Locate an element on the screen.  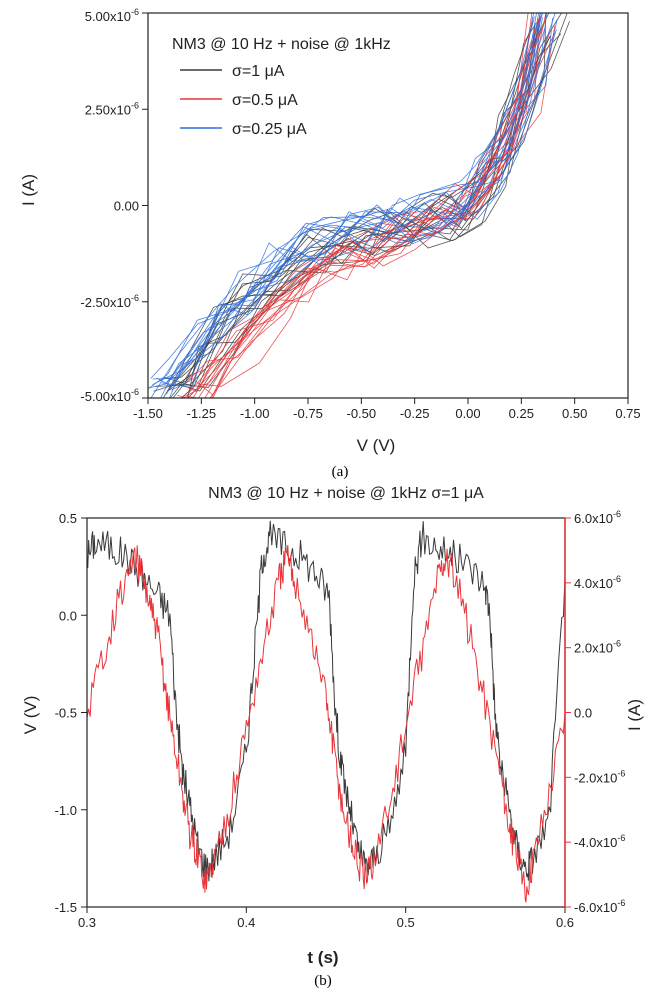
panel-b-y-right-label: I (A) is located at coordinates (634, 715).